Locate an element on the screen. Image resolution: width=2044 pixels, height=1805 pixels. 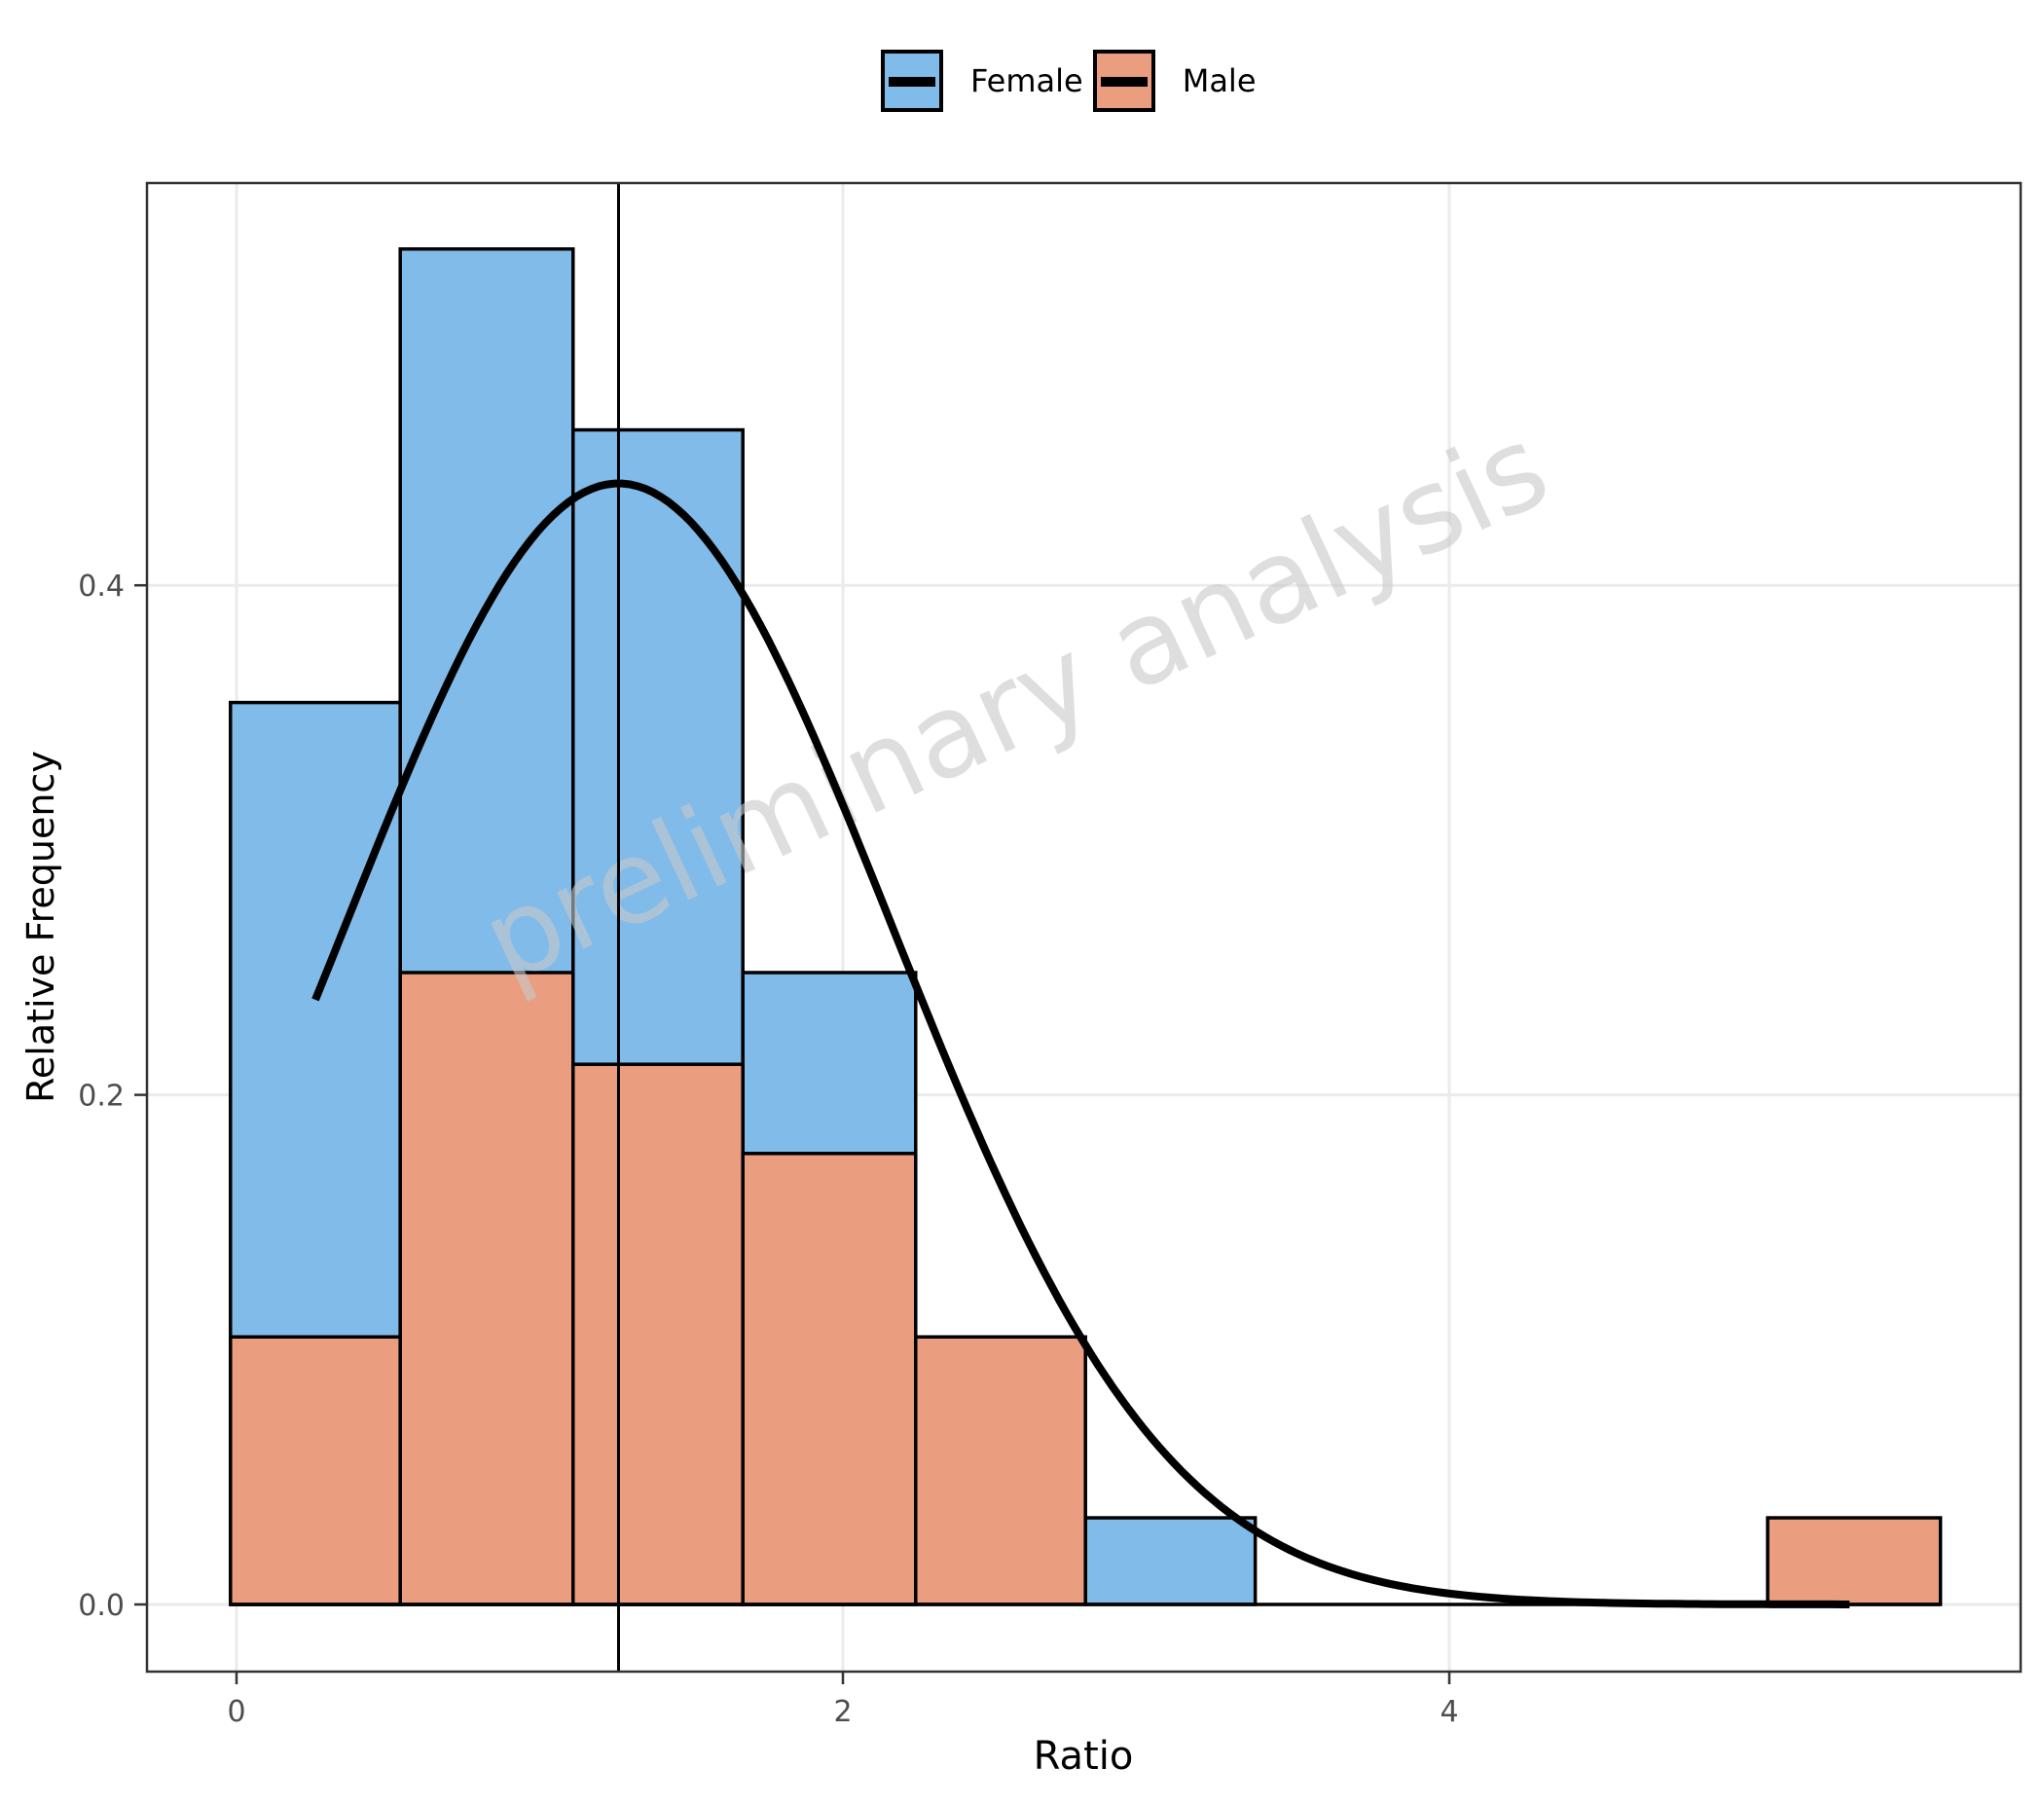
y-tick-label: 0.0 is located at coordinates (102, 1606).